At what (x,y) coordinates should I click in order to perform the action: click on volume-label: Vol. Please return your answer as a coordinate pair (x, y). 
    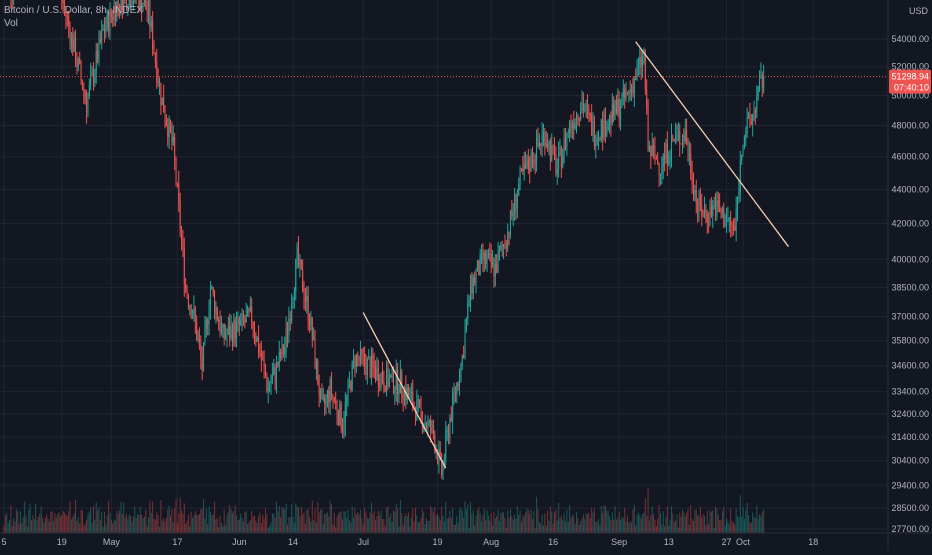
    Looking at the image, I should click on (11, 23).